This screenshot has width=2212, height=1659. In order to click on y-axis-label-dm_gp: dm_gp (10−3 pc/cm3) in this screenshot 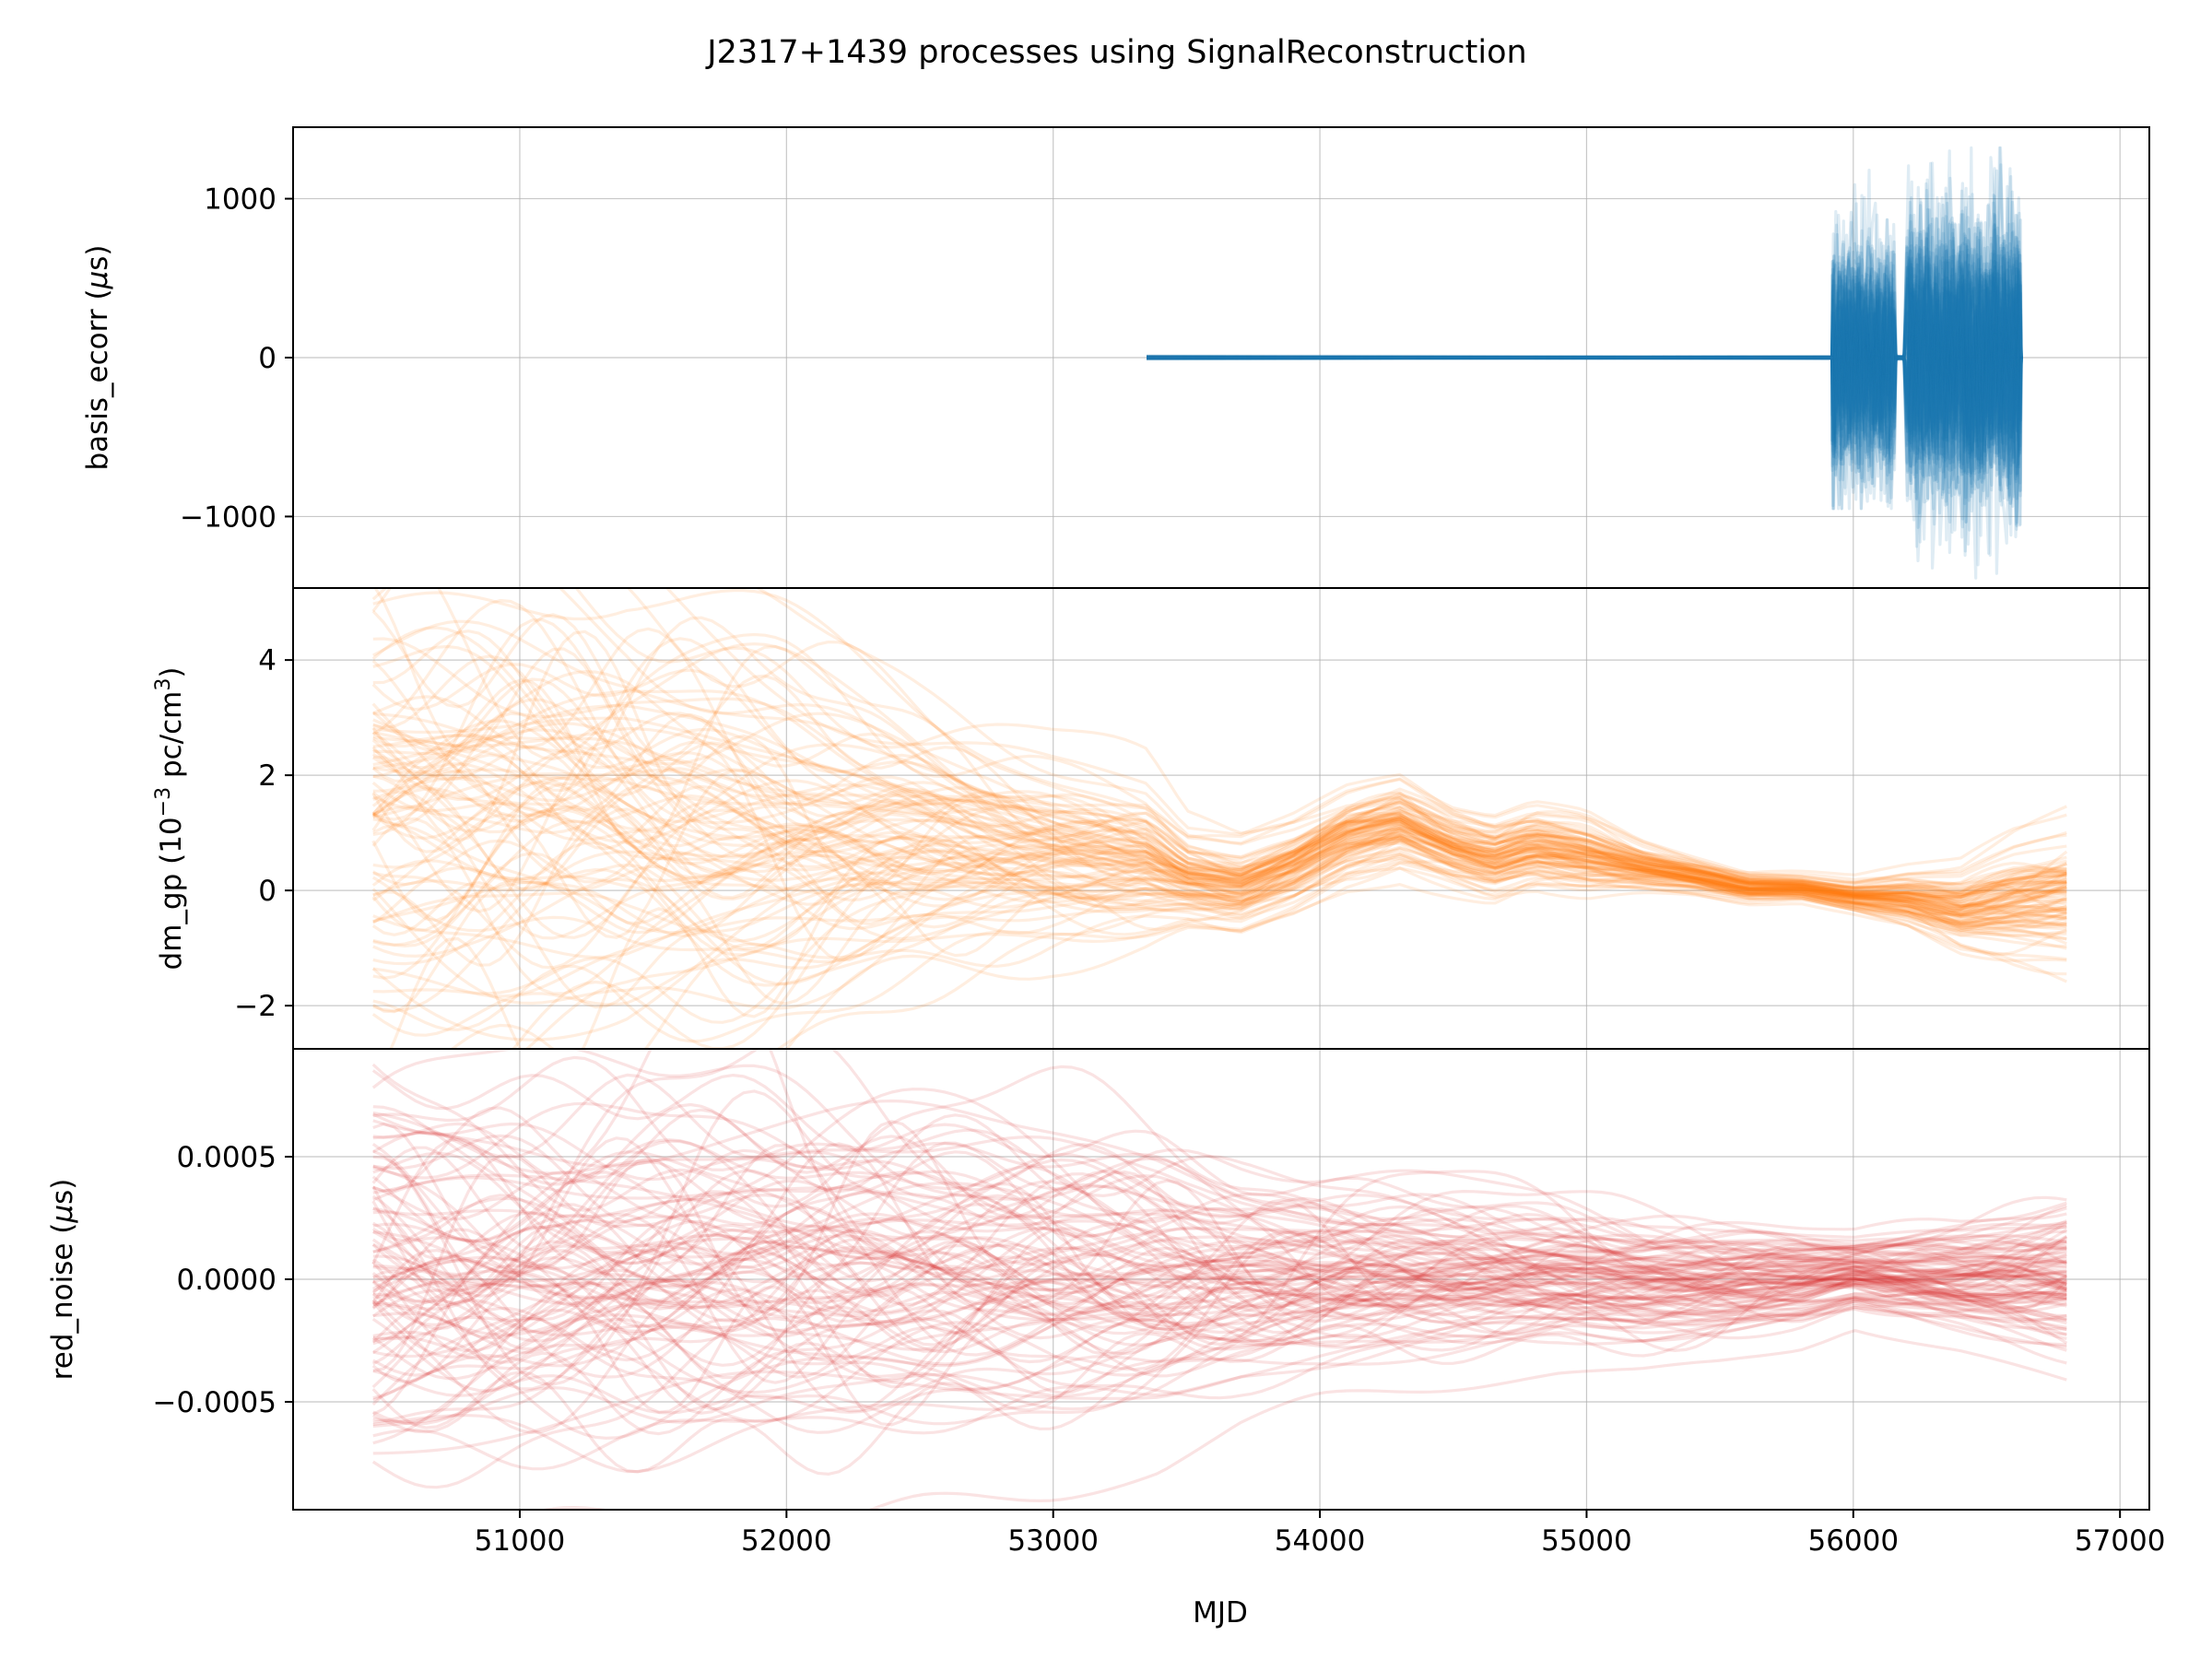, I will do `click(170, 819)`.